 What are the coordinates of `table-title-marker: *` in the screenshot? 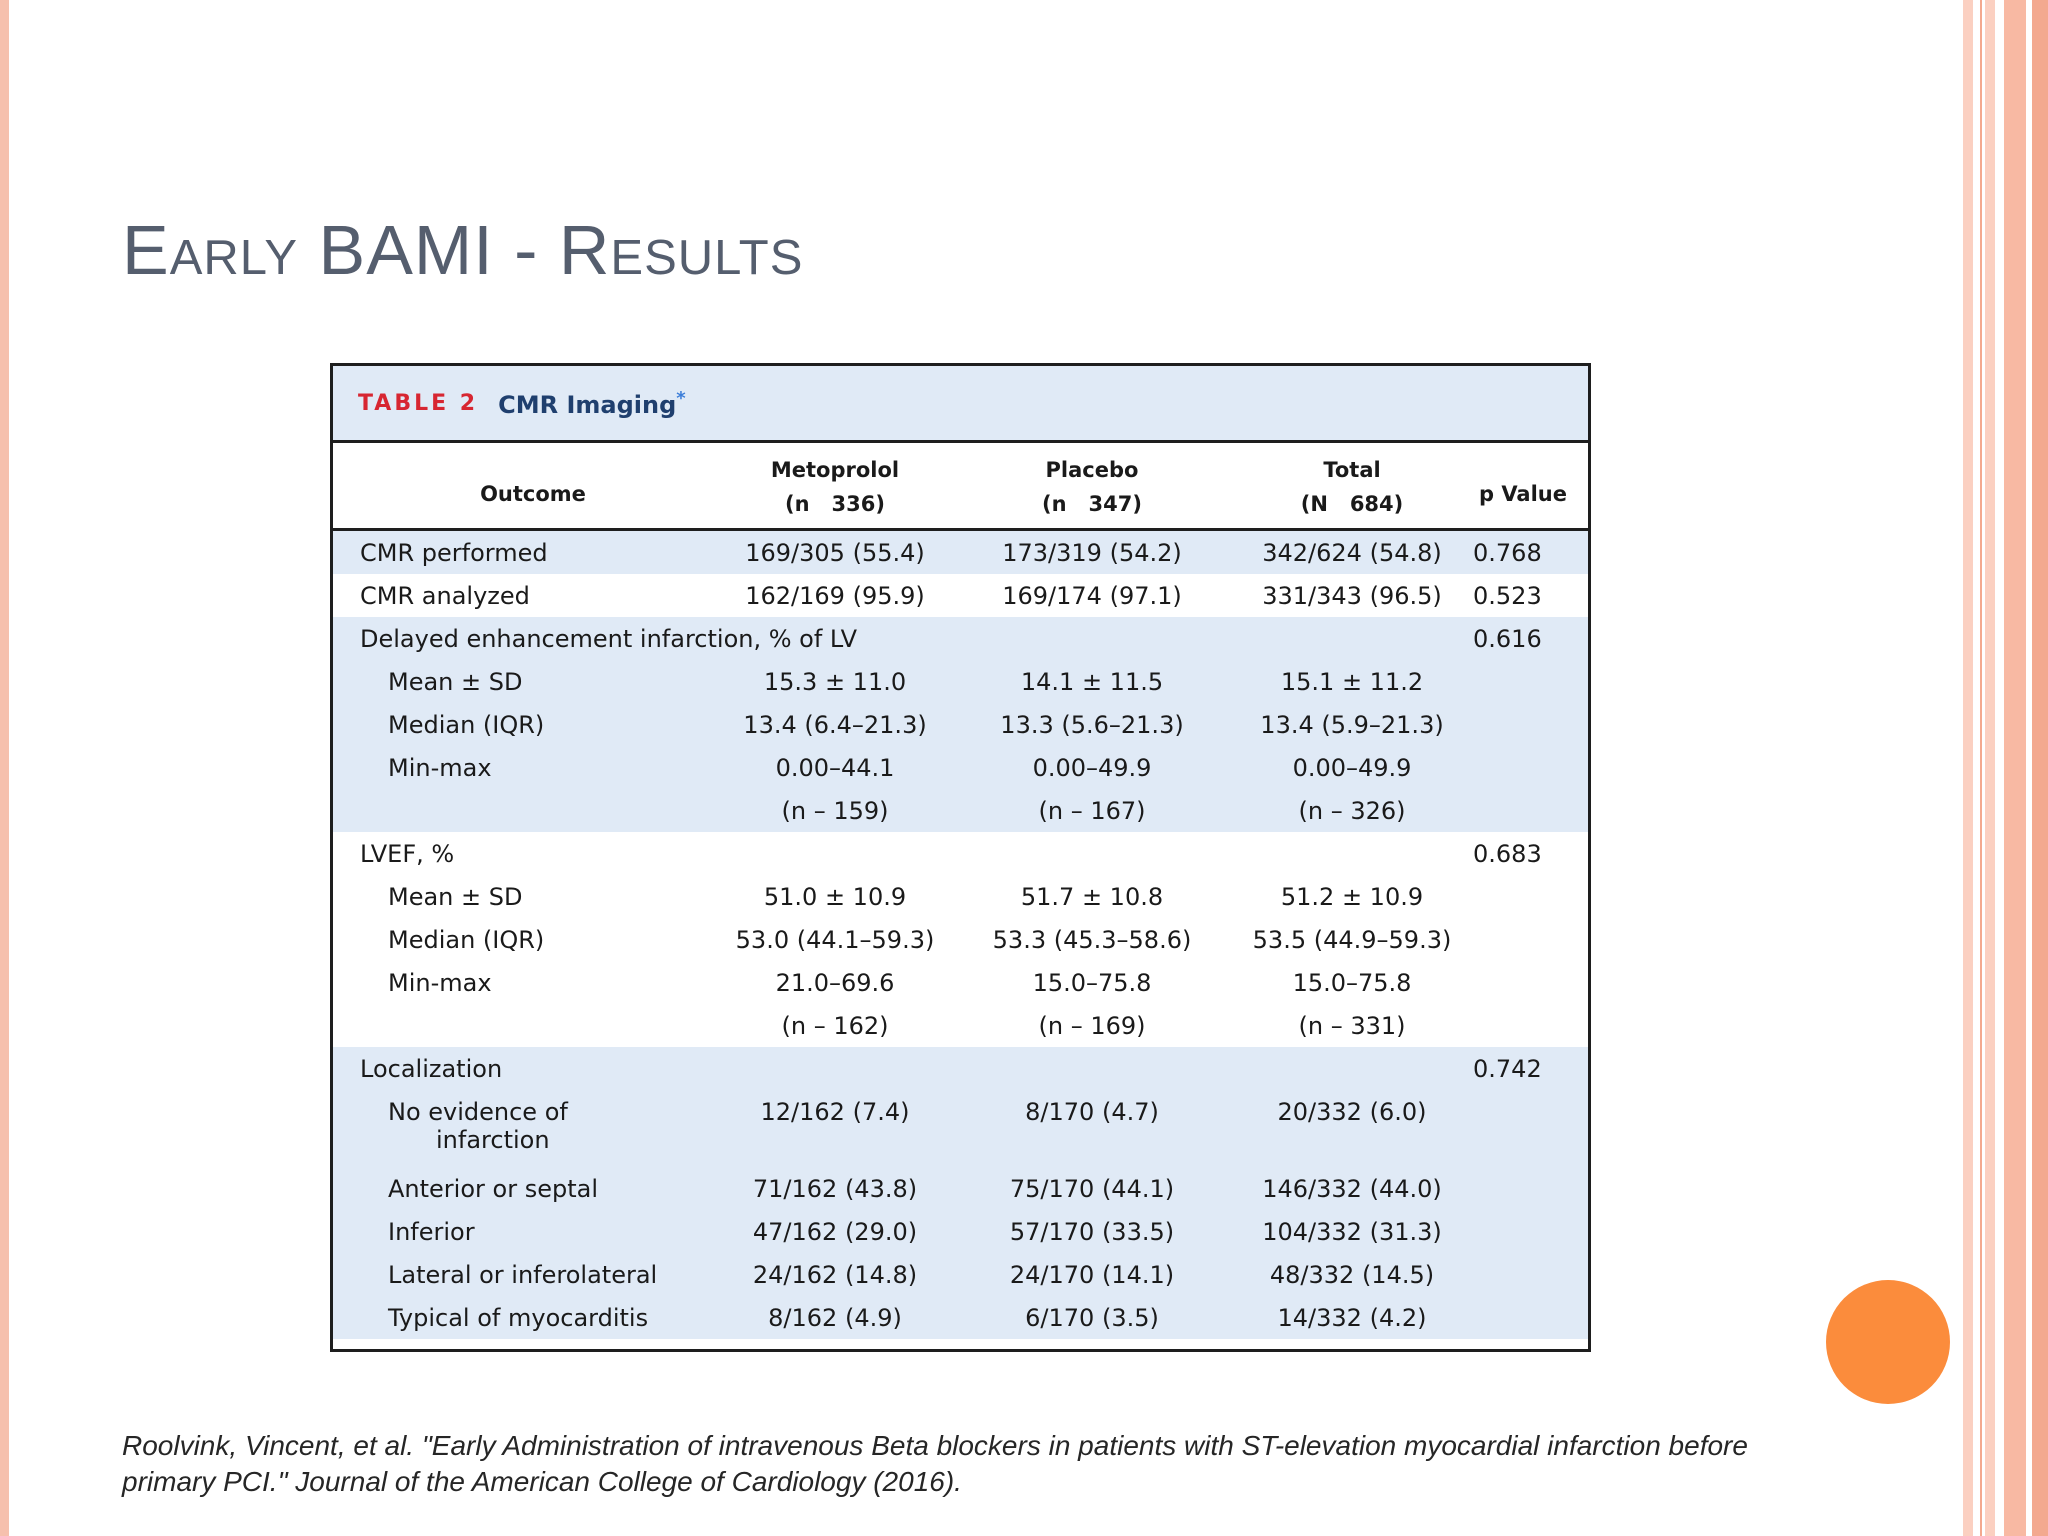 It's located at (681, 398).